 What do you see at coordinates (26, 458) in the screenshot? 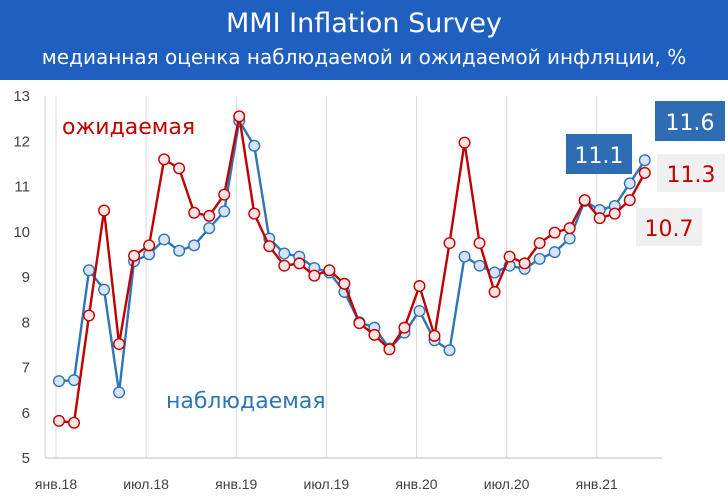
I see `y-tick-label: 5` at bounding box center [26, 458].